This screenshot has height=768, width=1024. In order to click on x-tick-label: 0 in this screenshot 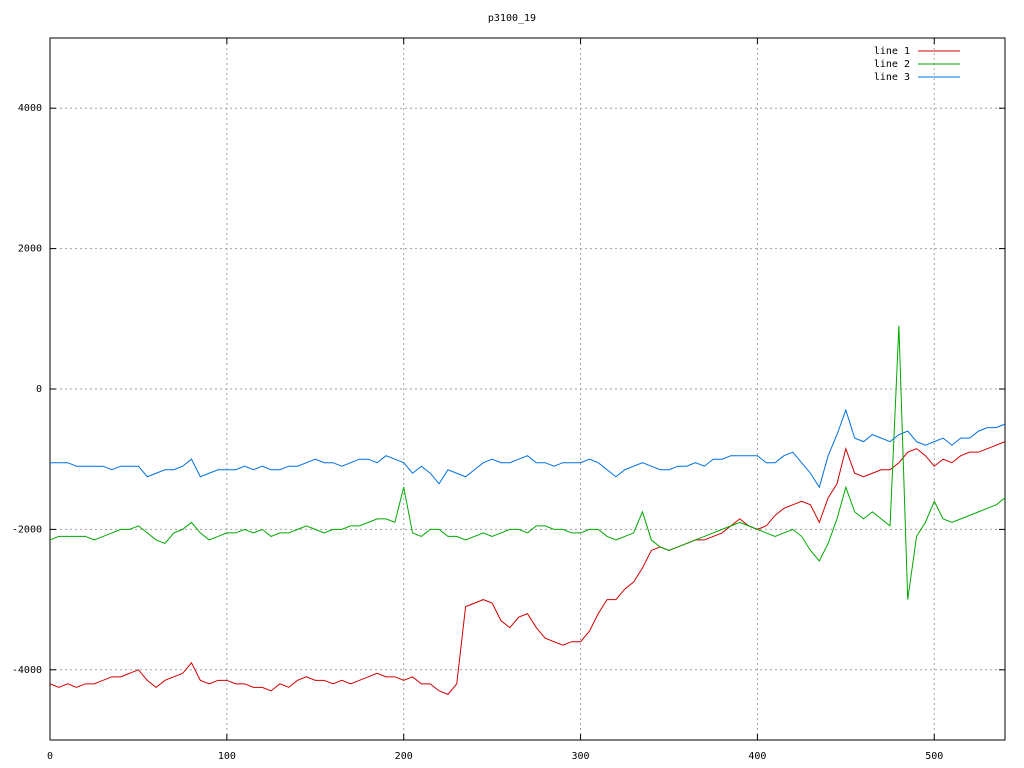, I will do `click(50, 756)`.